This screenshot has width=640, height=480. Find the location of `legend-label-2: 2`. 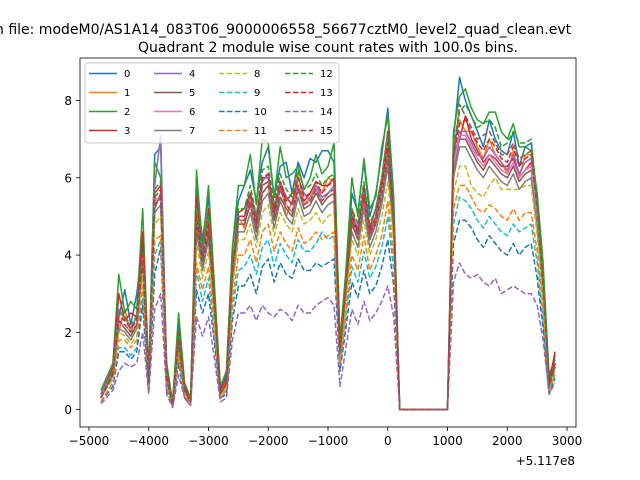

legend-label-2: 2 is located at coordinates (127, 112).